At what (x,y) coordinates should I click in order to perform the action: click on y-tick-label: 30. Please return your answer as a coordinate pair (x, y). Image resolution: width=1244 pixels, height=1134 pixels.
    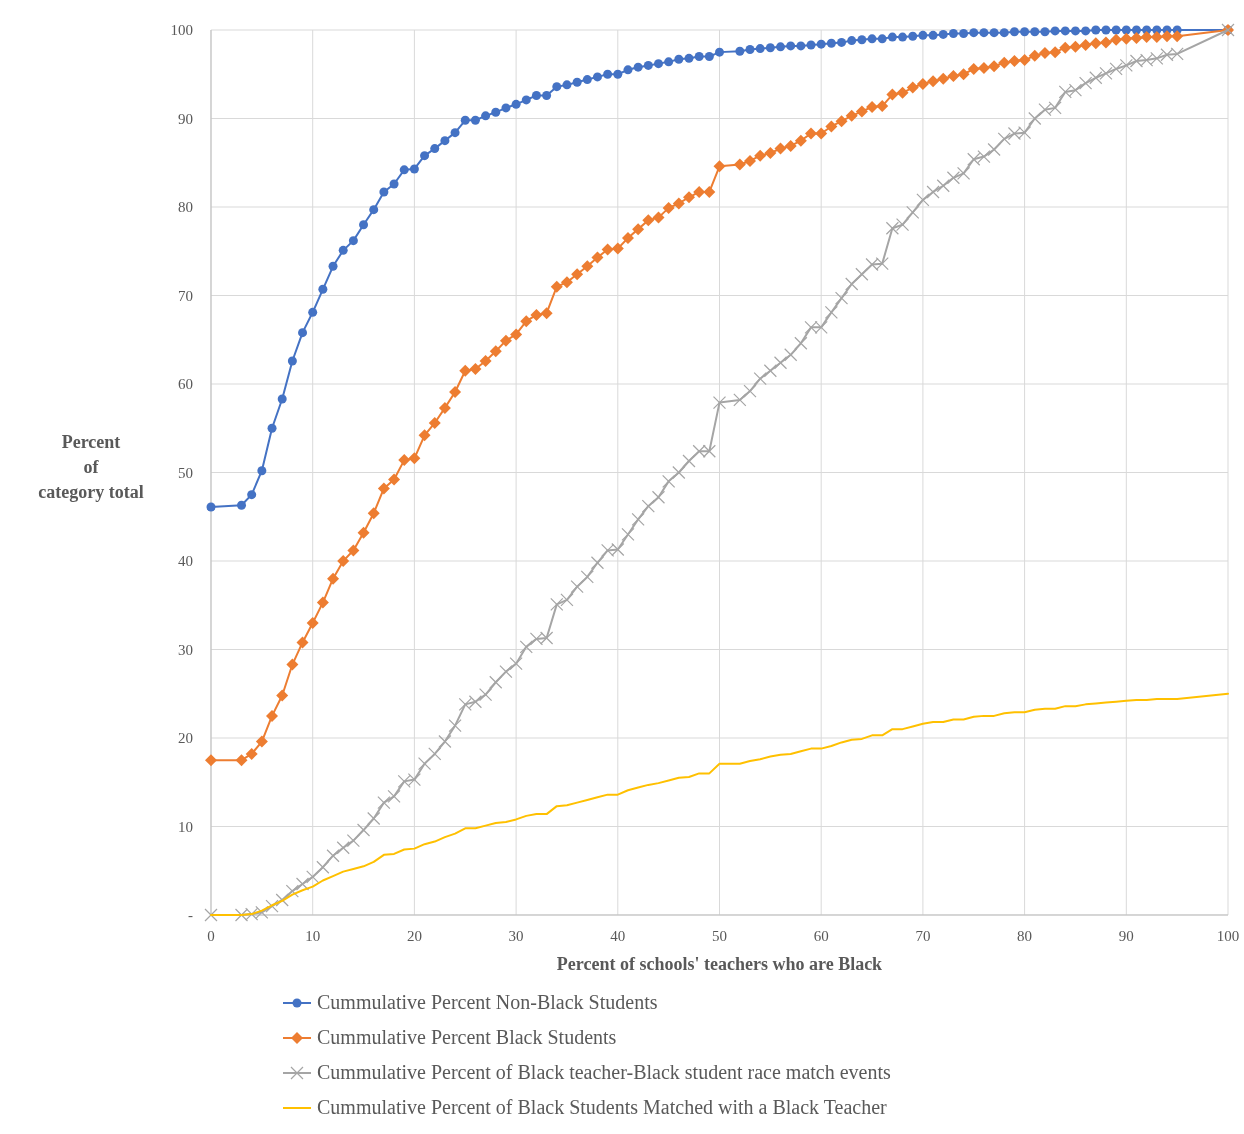
    Looking at the image, I should click on (185, 649).